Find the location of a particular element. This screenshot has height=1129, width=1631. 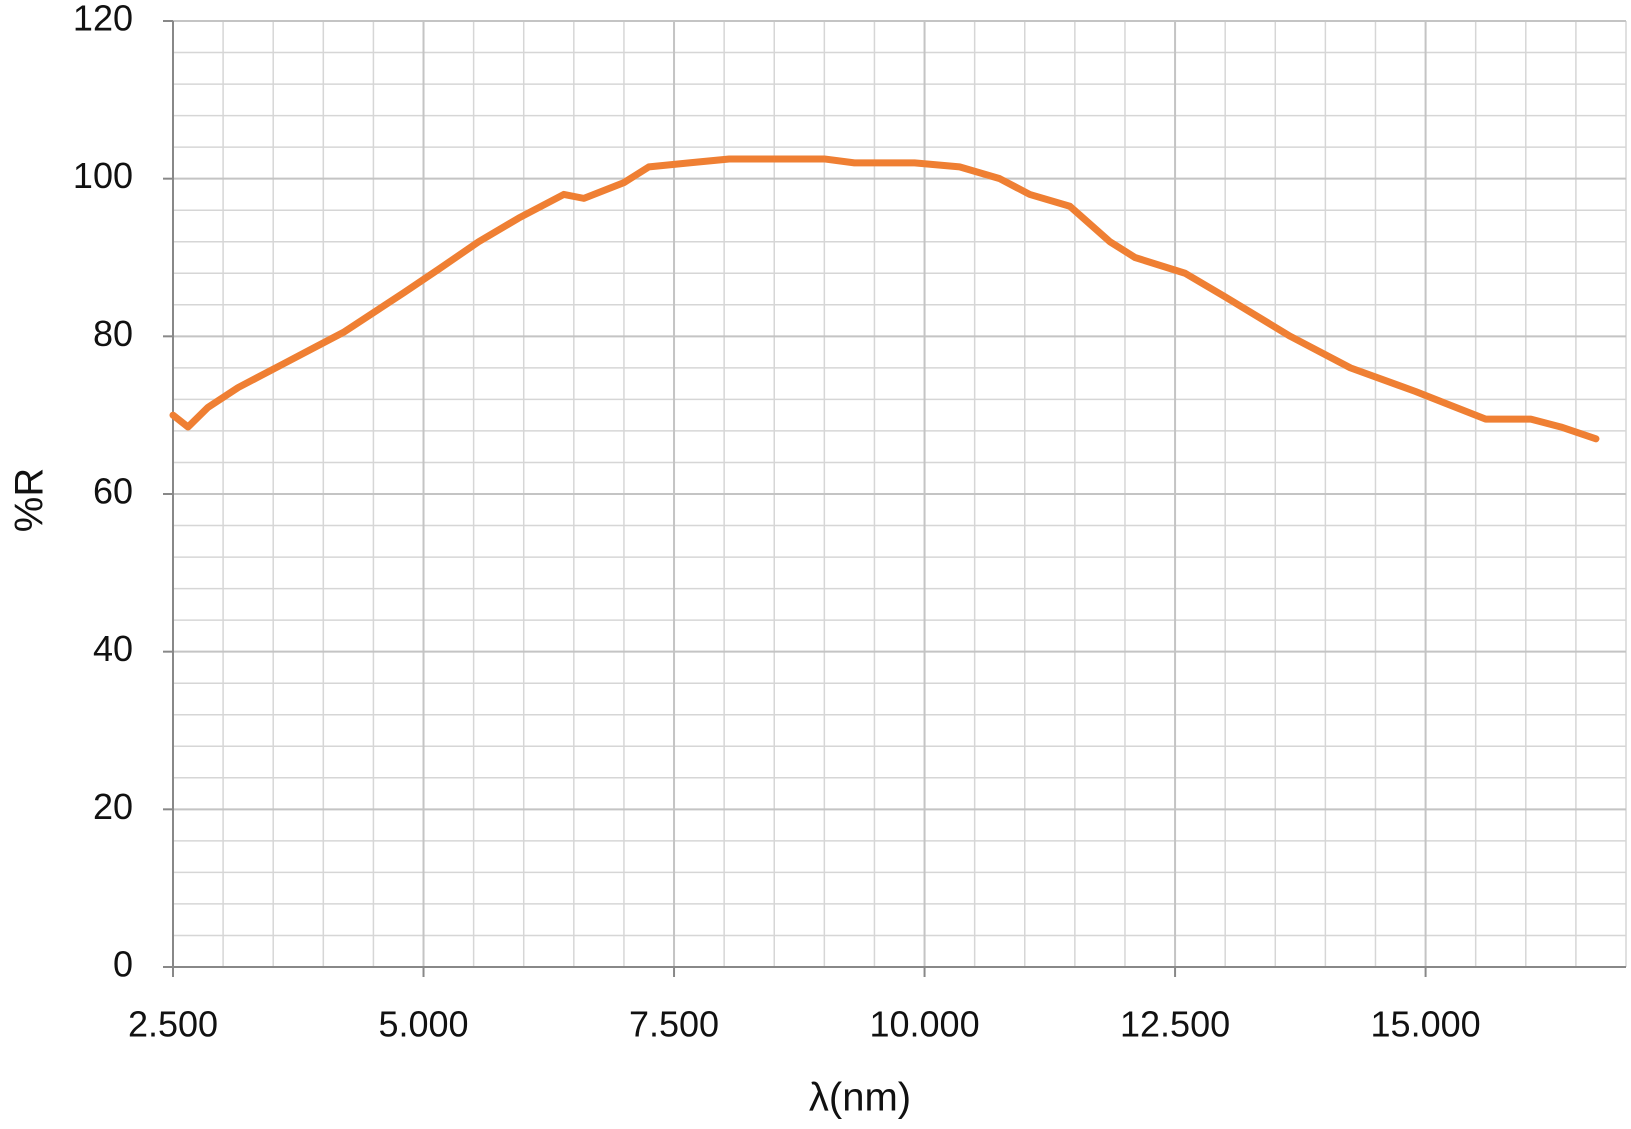

x-tick-label: 10.000 is located at coordinates (924, 1024).